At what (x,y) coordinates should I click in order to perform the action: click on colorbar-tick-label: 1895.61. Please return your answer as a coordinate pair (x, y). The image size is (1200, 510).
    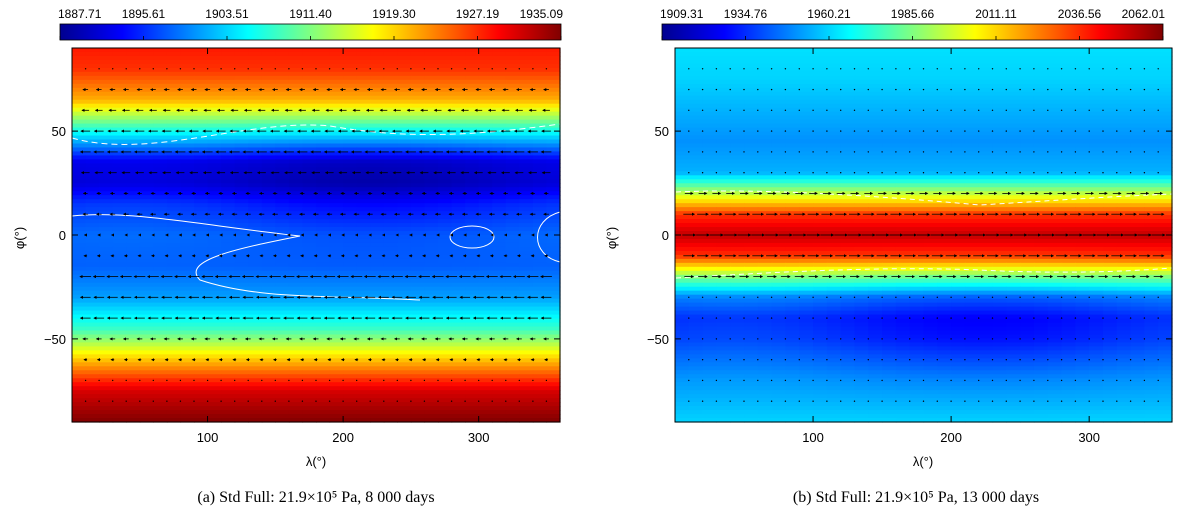
    Looking at the image, I should click on (144, 14).